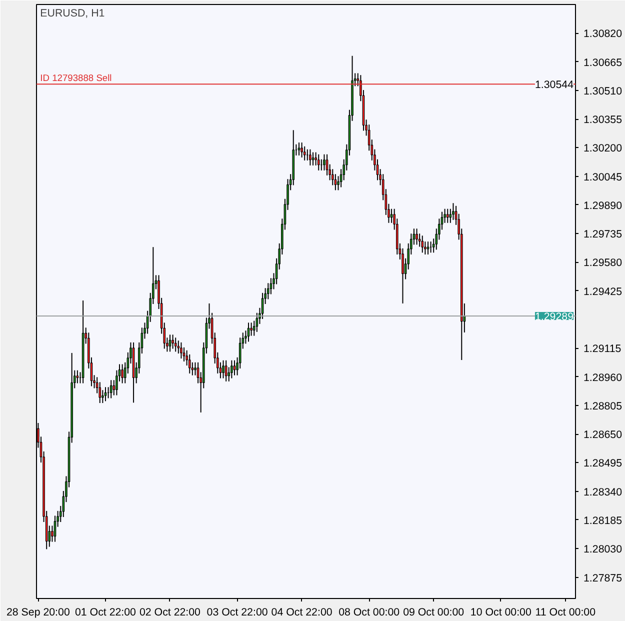  What do you see at coordinates (603, 206) in the screenshot?
I see `y-tick-label: 1.29890` at bounding box center [603, 206].